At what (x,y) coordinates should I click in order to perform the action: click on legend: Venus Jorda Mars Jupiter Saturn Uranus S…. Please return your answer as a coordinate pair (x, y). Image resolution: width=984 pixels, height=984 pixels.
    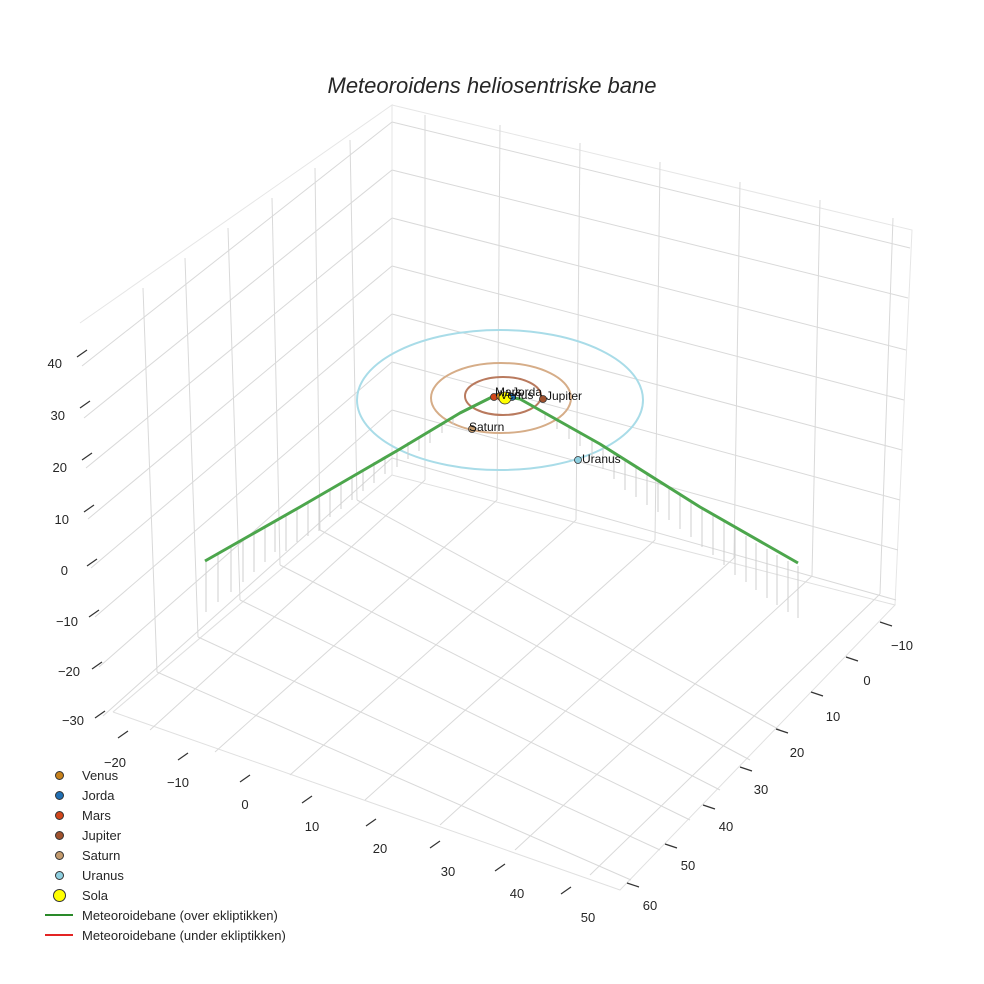
    Looking at the image, I should click on (161, 855).